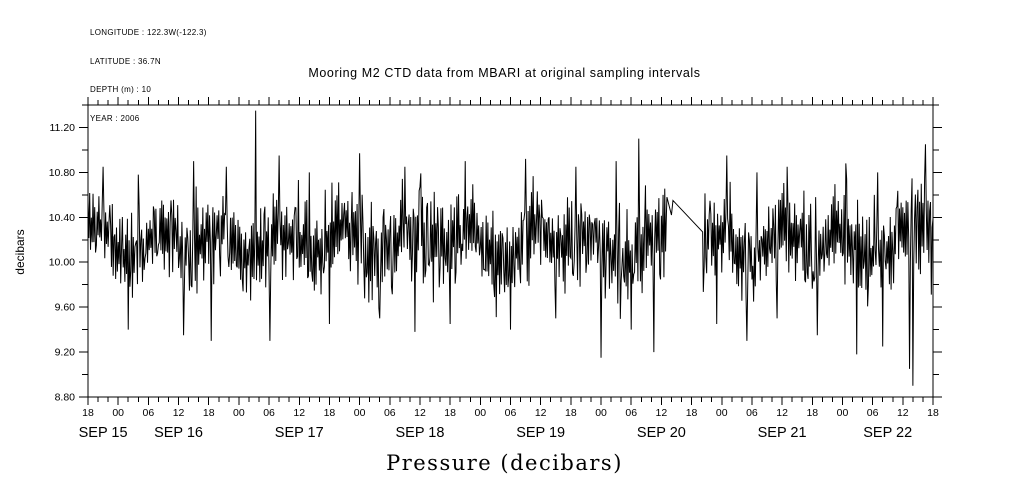  What do you see at coordinates (62, 218) in the screenshot?
I see `y-tick-label: 10.40` at bounding box center [62, 218].